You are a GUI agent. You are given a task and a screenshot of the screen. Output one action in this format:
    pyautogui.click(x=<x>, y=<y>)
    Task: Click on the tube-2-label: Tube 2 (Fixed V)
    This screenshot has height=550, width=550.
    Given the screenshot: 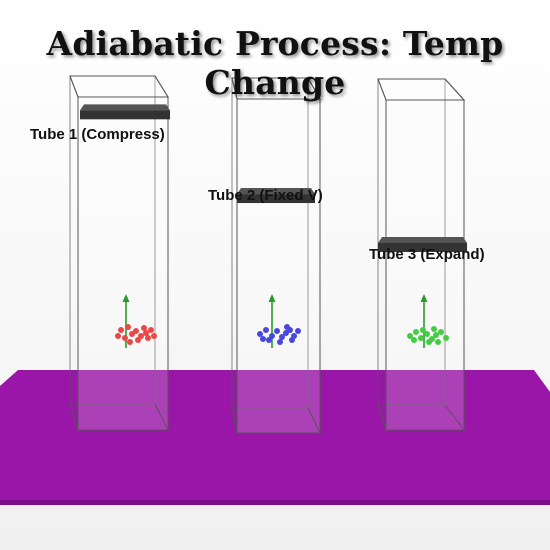 What is the action you would take?
    pyautogui.click(x=265, y=195)
    